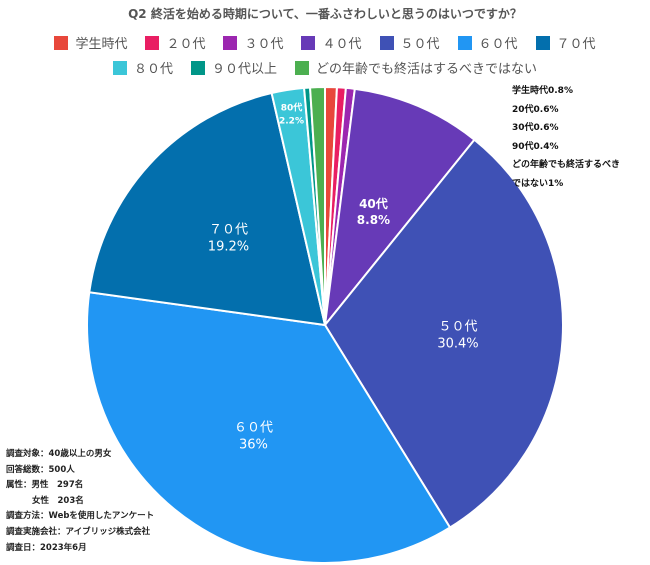 The width and height of the screenshot is (650, 565). I want to click on survey-info-line: 回答総数：500人, so click(40, 469).